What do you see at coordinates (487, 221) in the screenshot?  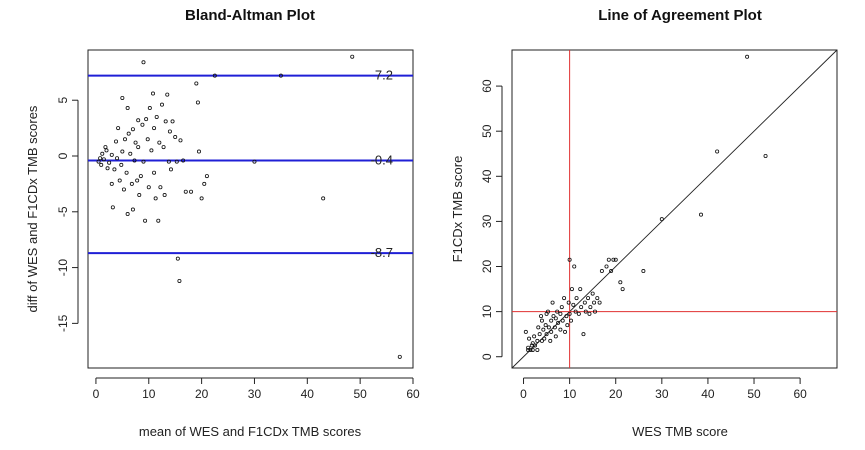 I see `agreement-y-tick-label: 30` at bounding box center [487, 221].